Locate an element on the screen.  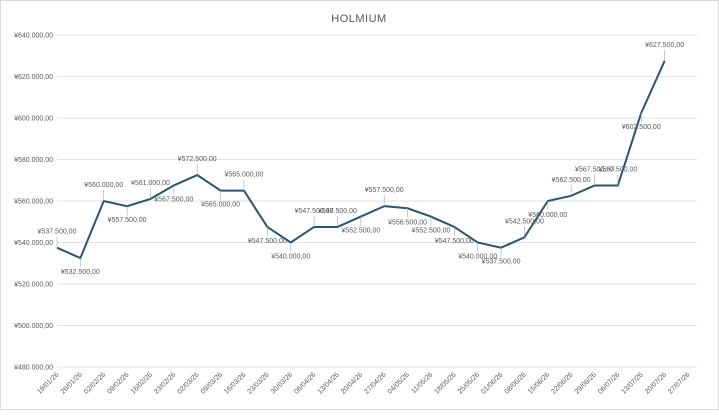
value-label: ¥556.500,00 is located at coordinates (407, 222).